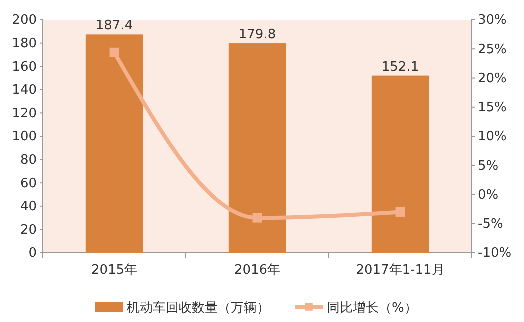  What do you see at coordinates (491, 224) in the screenshot?
I see `y2-tick-label: -5%` at bounding box center [491, 224].